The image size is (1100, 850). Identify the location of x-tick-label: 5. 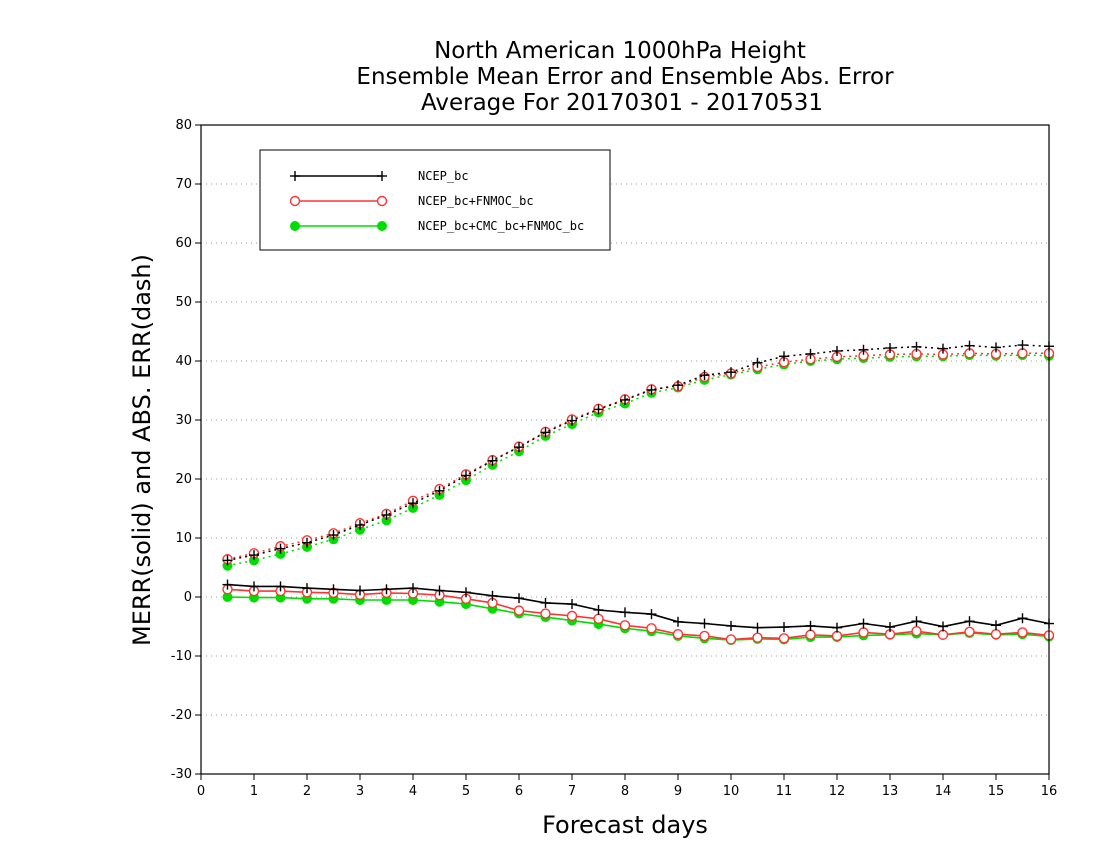
(466, 791).